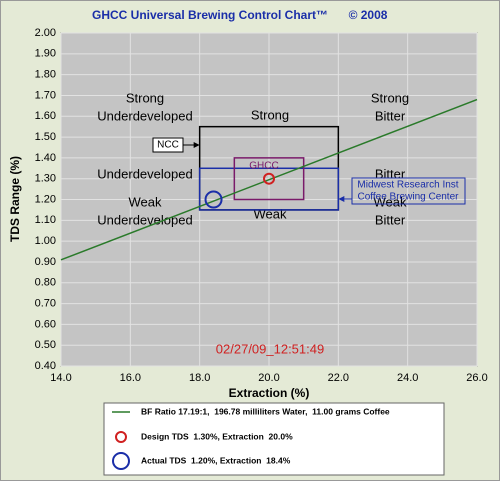 Image resolution: width=500 pixels, height=481 pixels. I want to click on annotation: GHCC, so click(263, 166).